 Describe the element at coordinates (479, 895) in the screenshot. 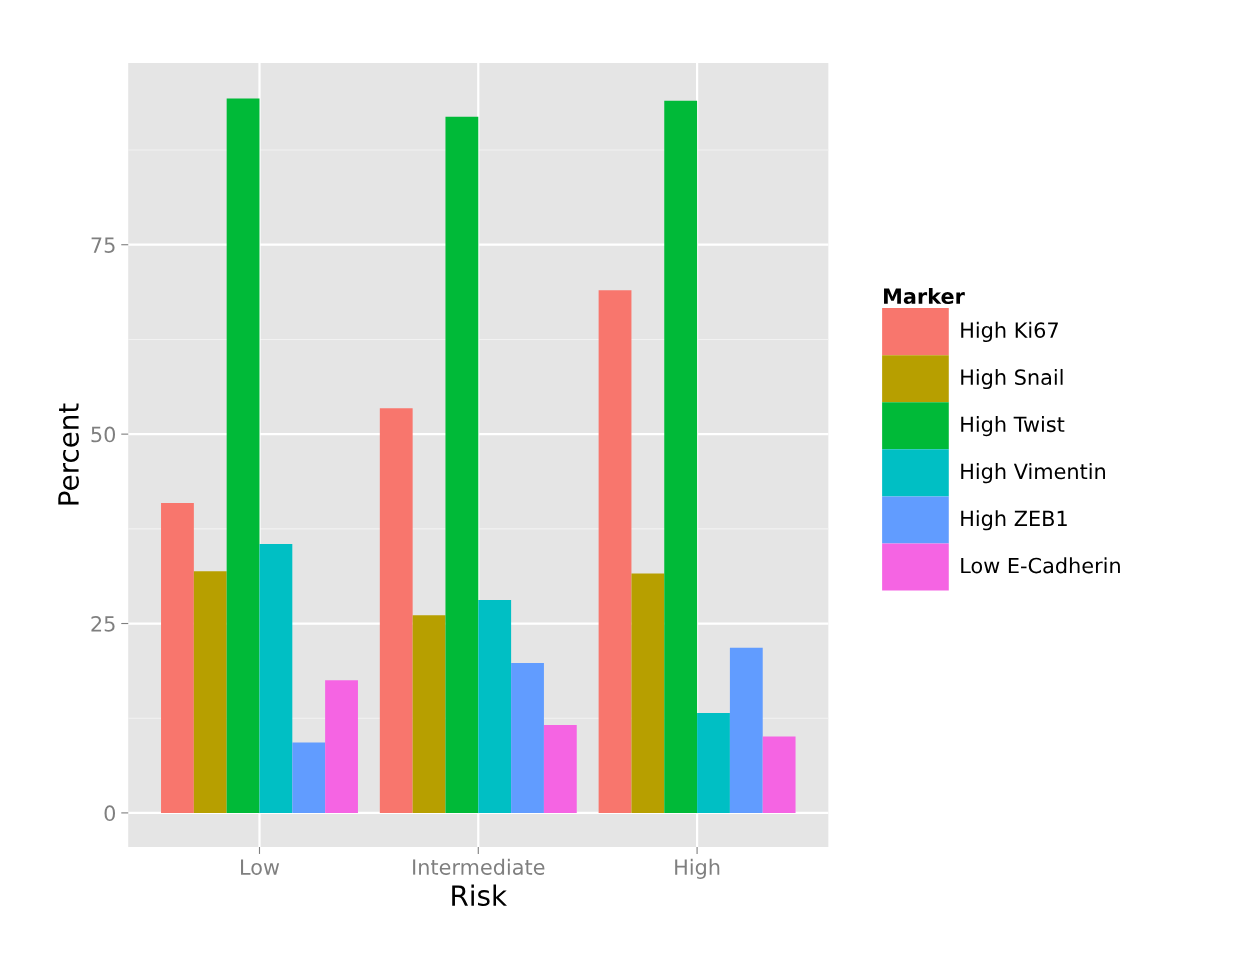

I see `x-axis-title: Risk` at that location.